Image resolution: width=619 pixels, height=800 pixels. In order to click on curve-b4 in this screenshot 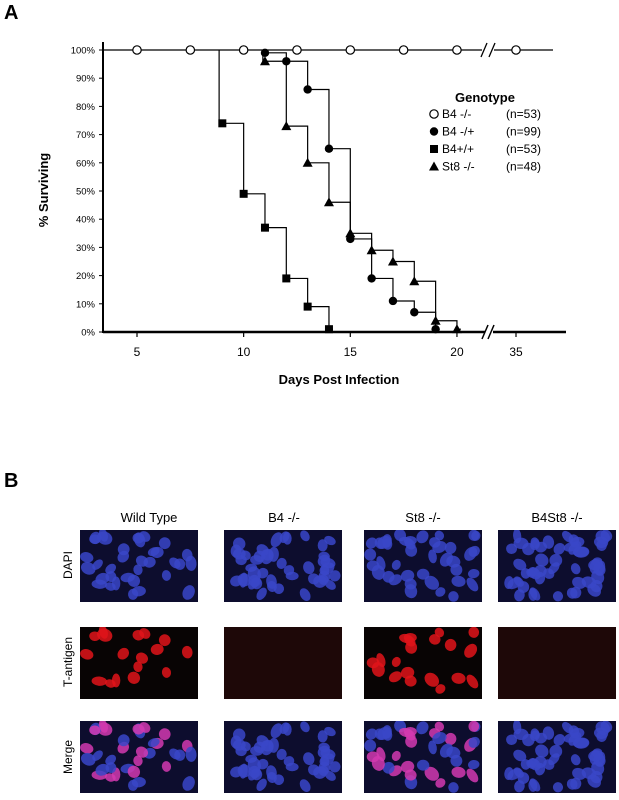, I will do `click(275, 190)`.